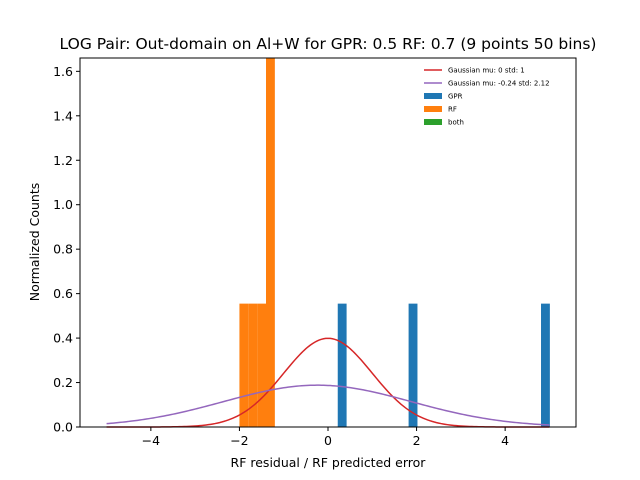 This screenshot has width=640, height=480. Describe the element at coordinates (239, 440) in the screenshot. I see `x-tick-label: −2` at that location.